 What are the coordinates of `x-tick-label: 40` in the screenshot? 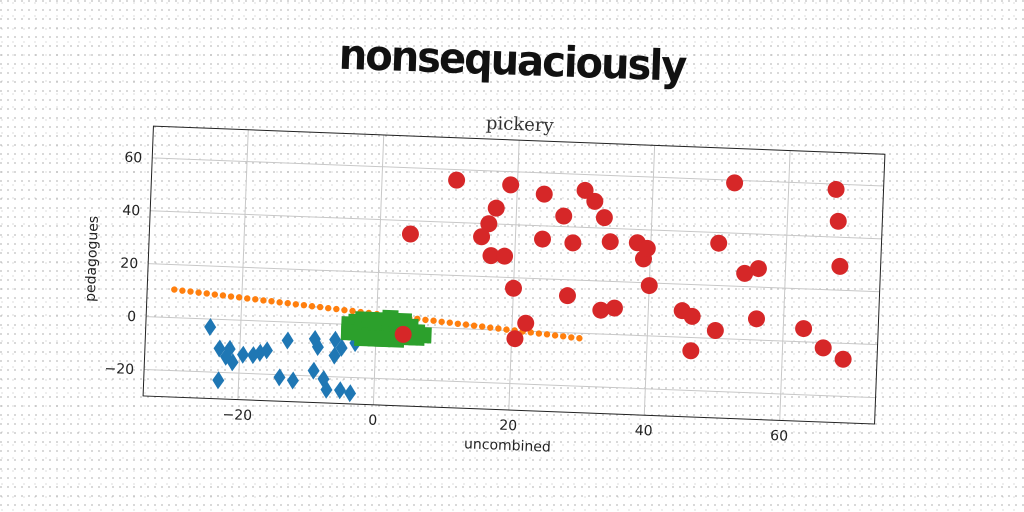 It's located at (643, 431).